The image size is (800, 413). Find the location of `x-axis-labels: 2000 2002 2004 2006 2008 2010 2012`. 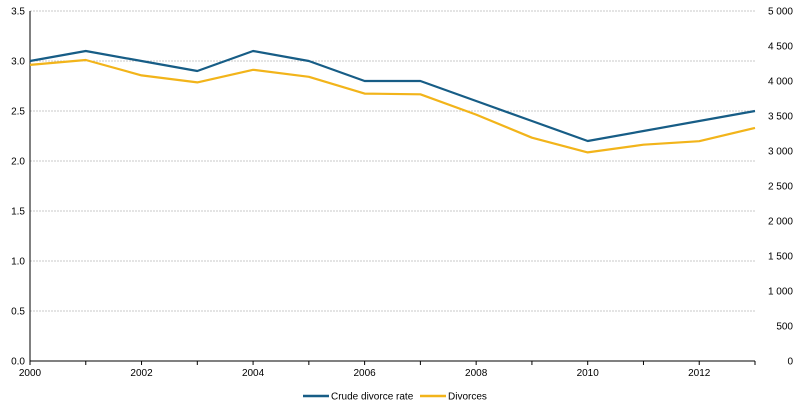

x-axis-labels: 2000 2002 2004 2006 2008 2010 2012 is located at coordinates (365, 373).